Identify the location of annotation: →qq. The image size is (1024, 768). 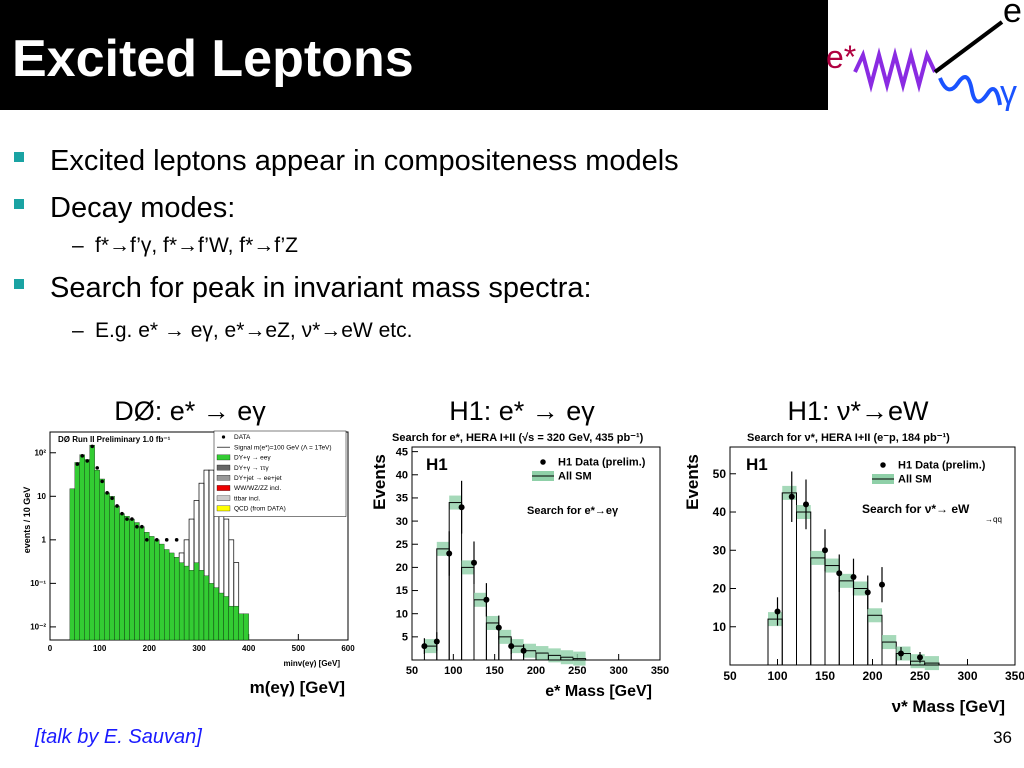
(993, 519).